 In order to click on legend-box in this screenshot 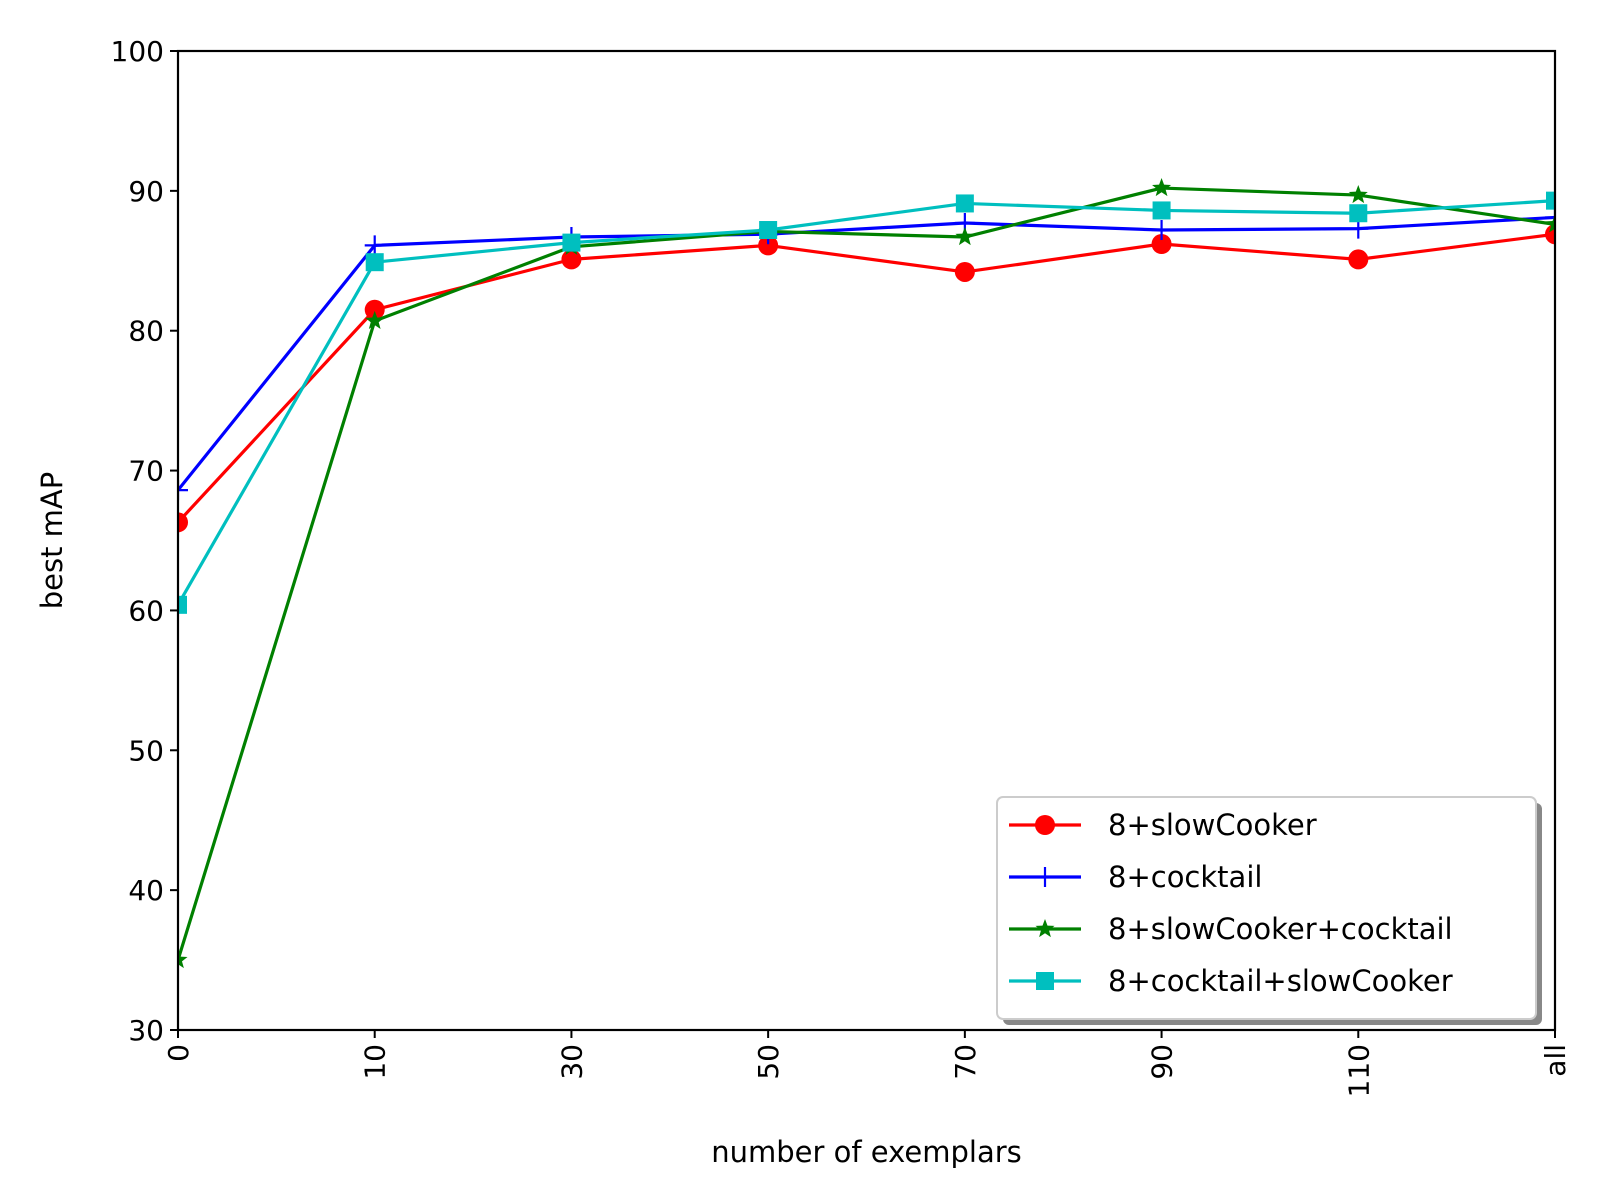, I will do `click(1266, 908)`.